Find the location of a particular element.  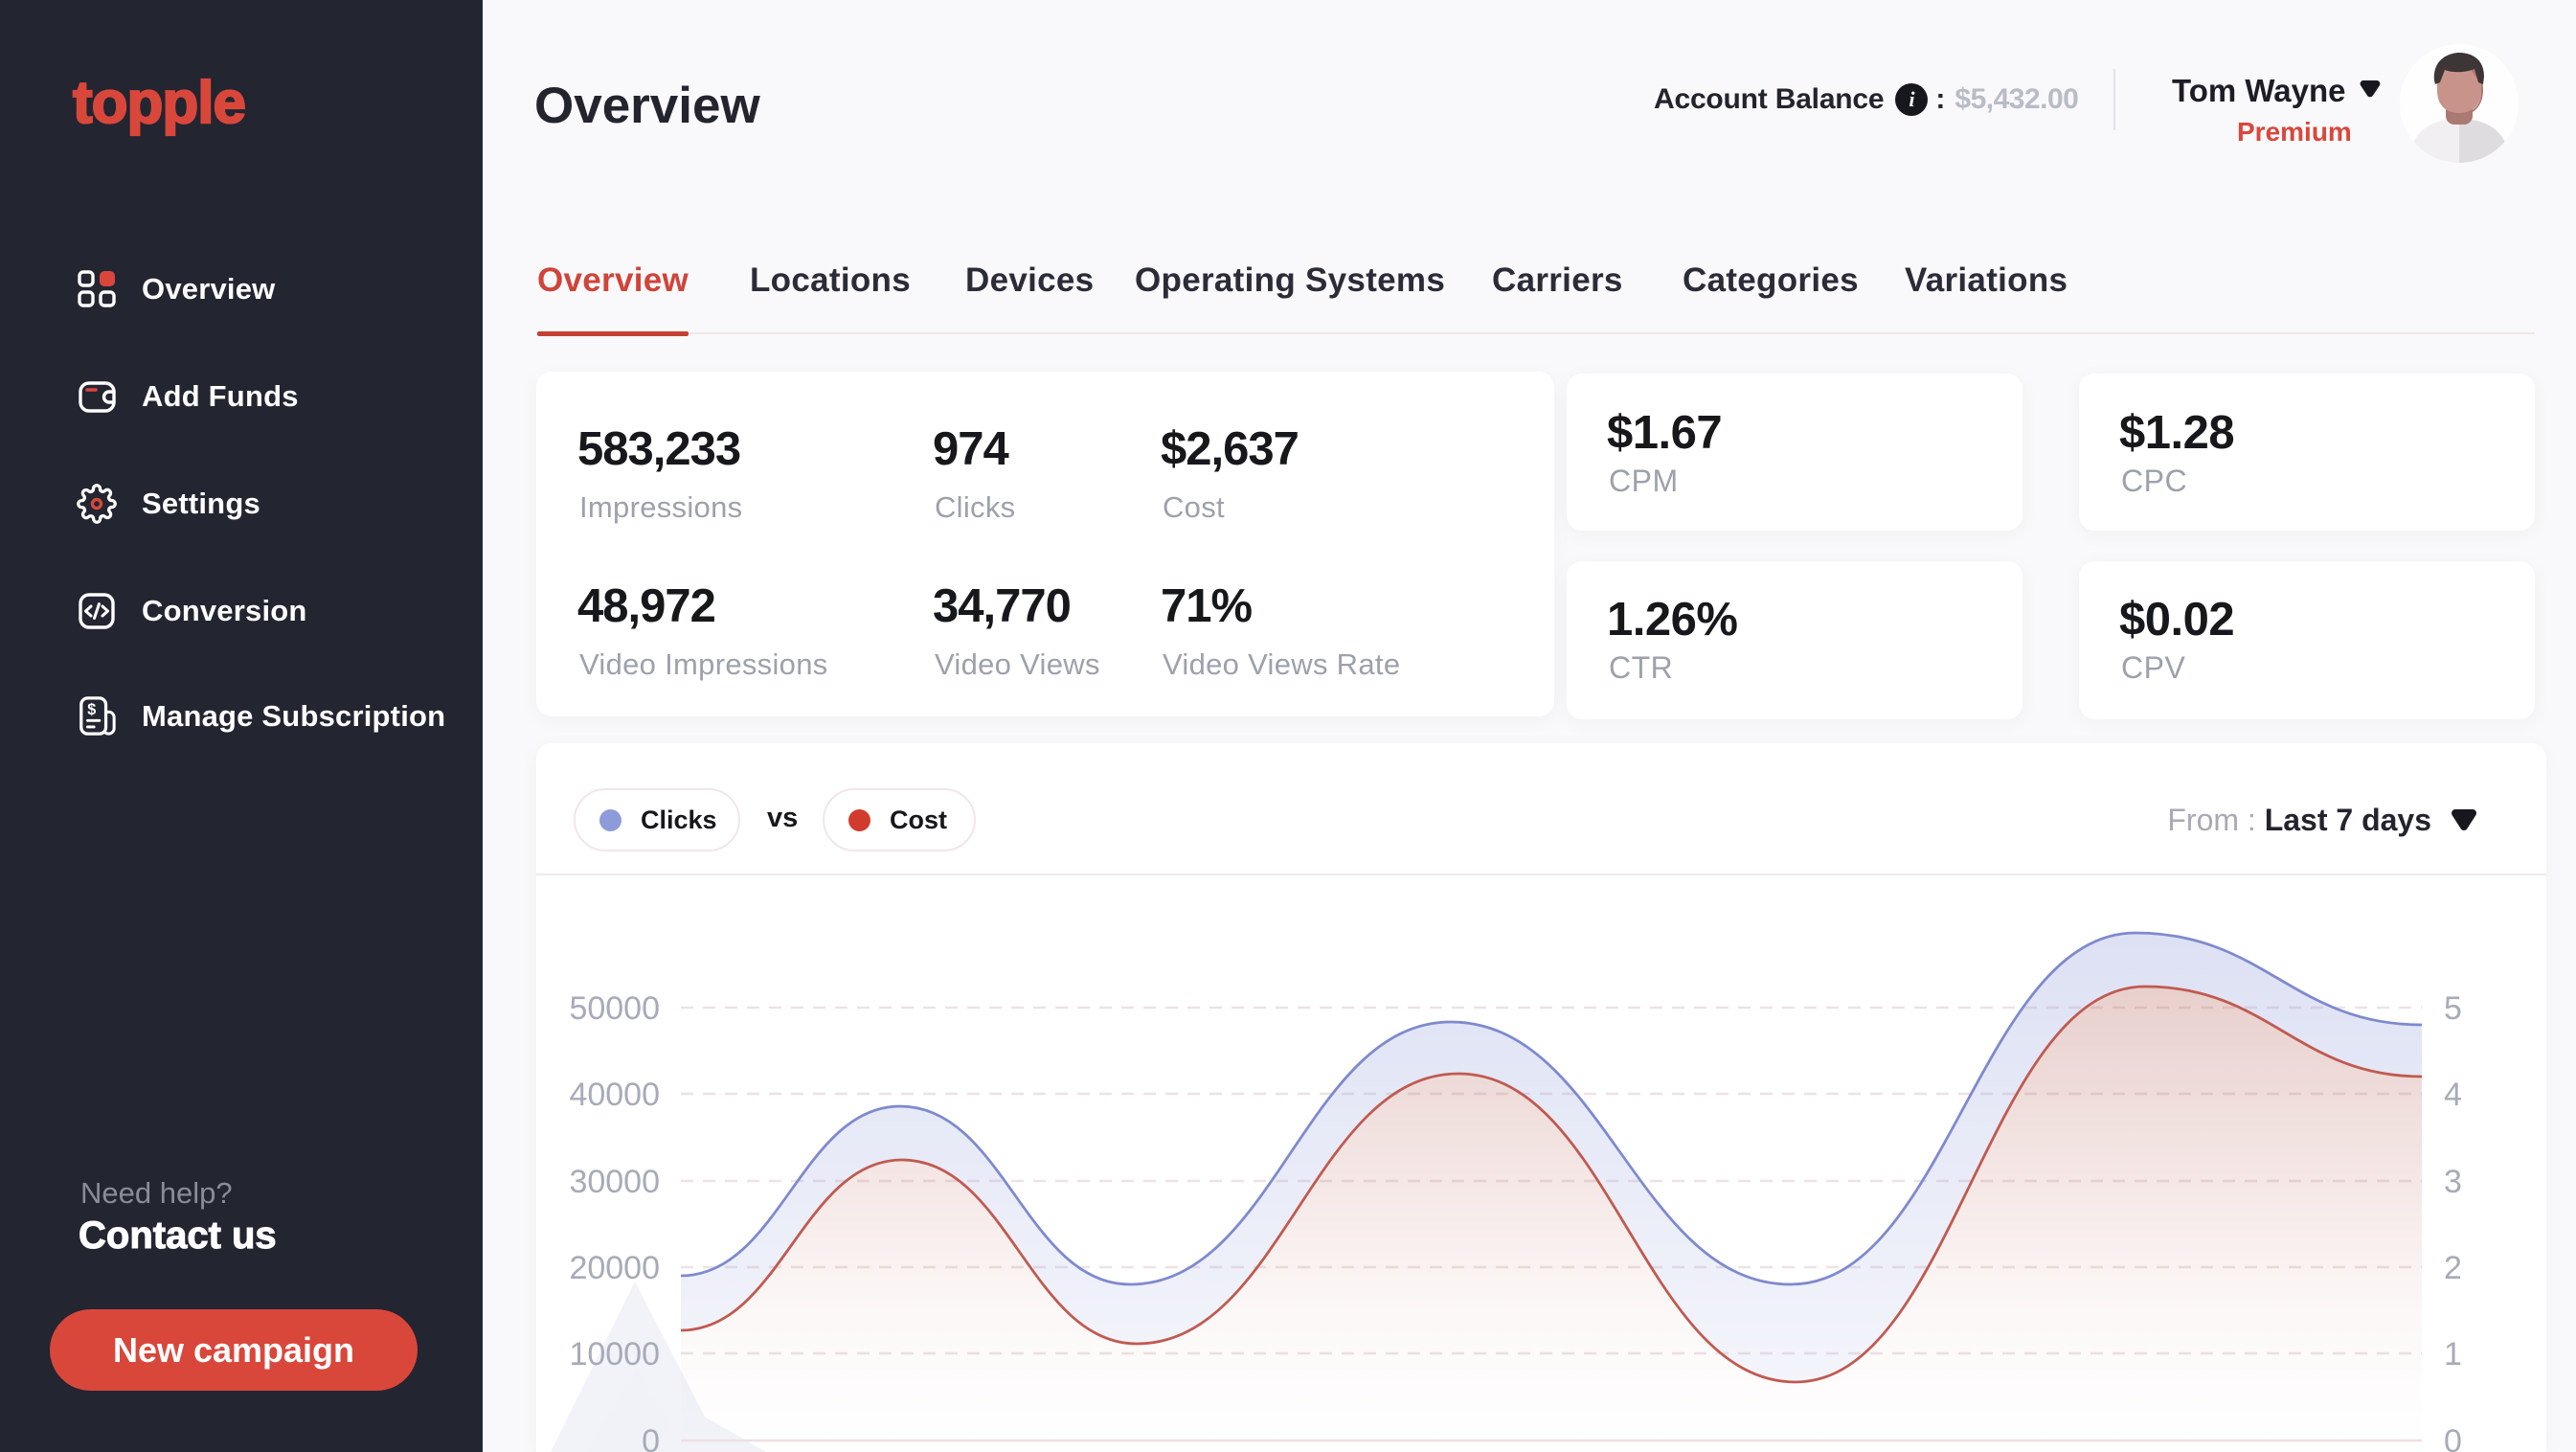

svg-text: 2 is located at coordinates (2453, 1268).